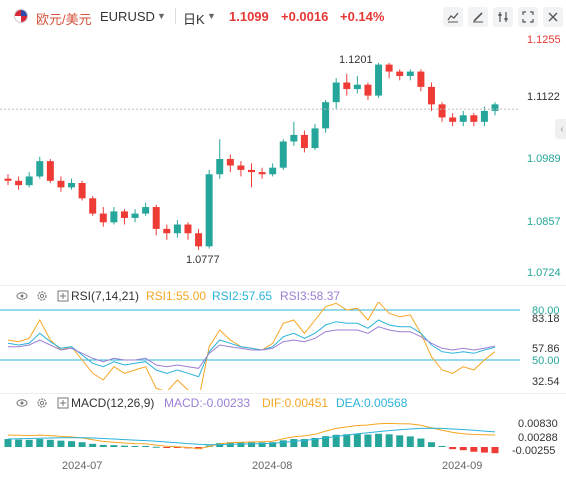 Image resolution: width=566 pixels, height=479 pixels. I want to click on draw-tool-button, so click(478, 17).